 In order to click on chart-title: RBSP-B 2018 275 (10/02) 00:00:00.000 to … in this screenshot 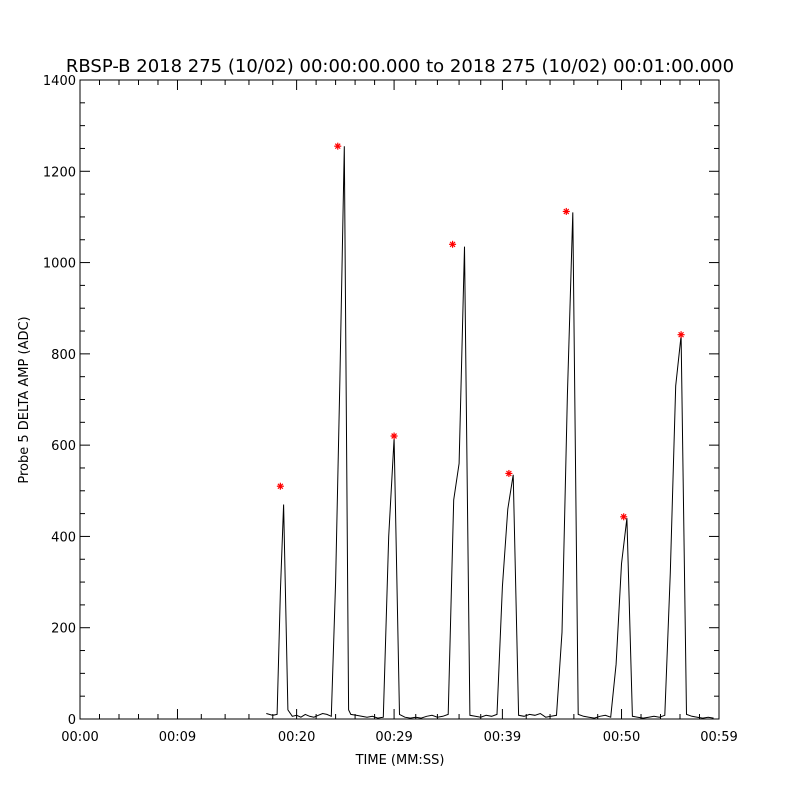, I will do `click(400, 66)`.